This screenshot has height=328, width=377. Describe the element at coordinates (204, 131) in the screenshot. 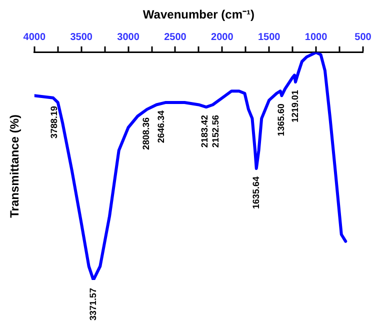

I see `annotation: 2183.42` at that location.